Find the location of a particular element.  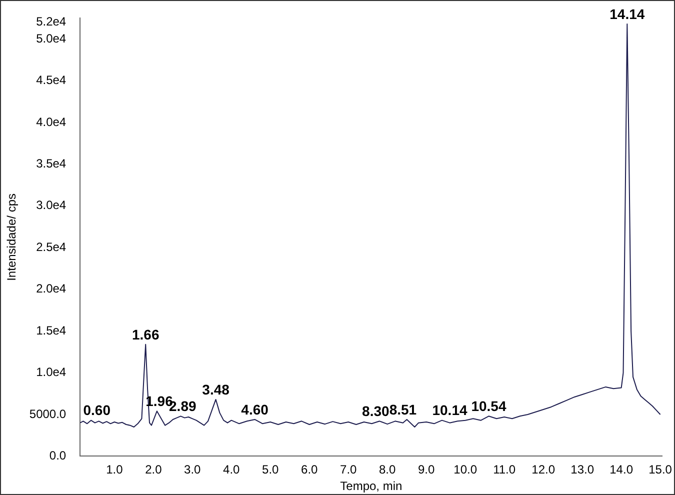

y-tick-label: 0.0 is located at coordinates (57, 455).